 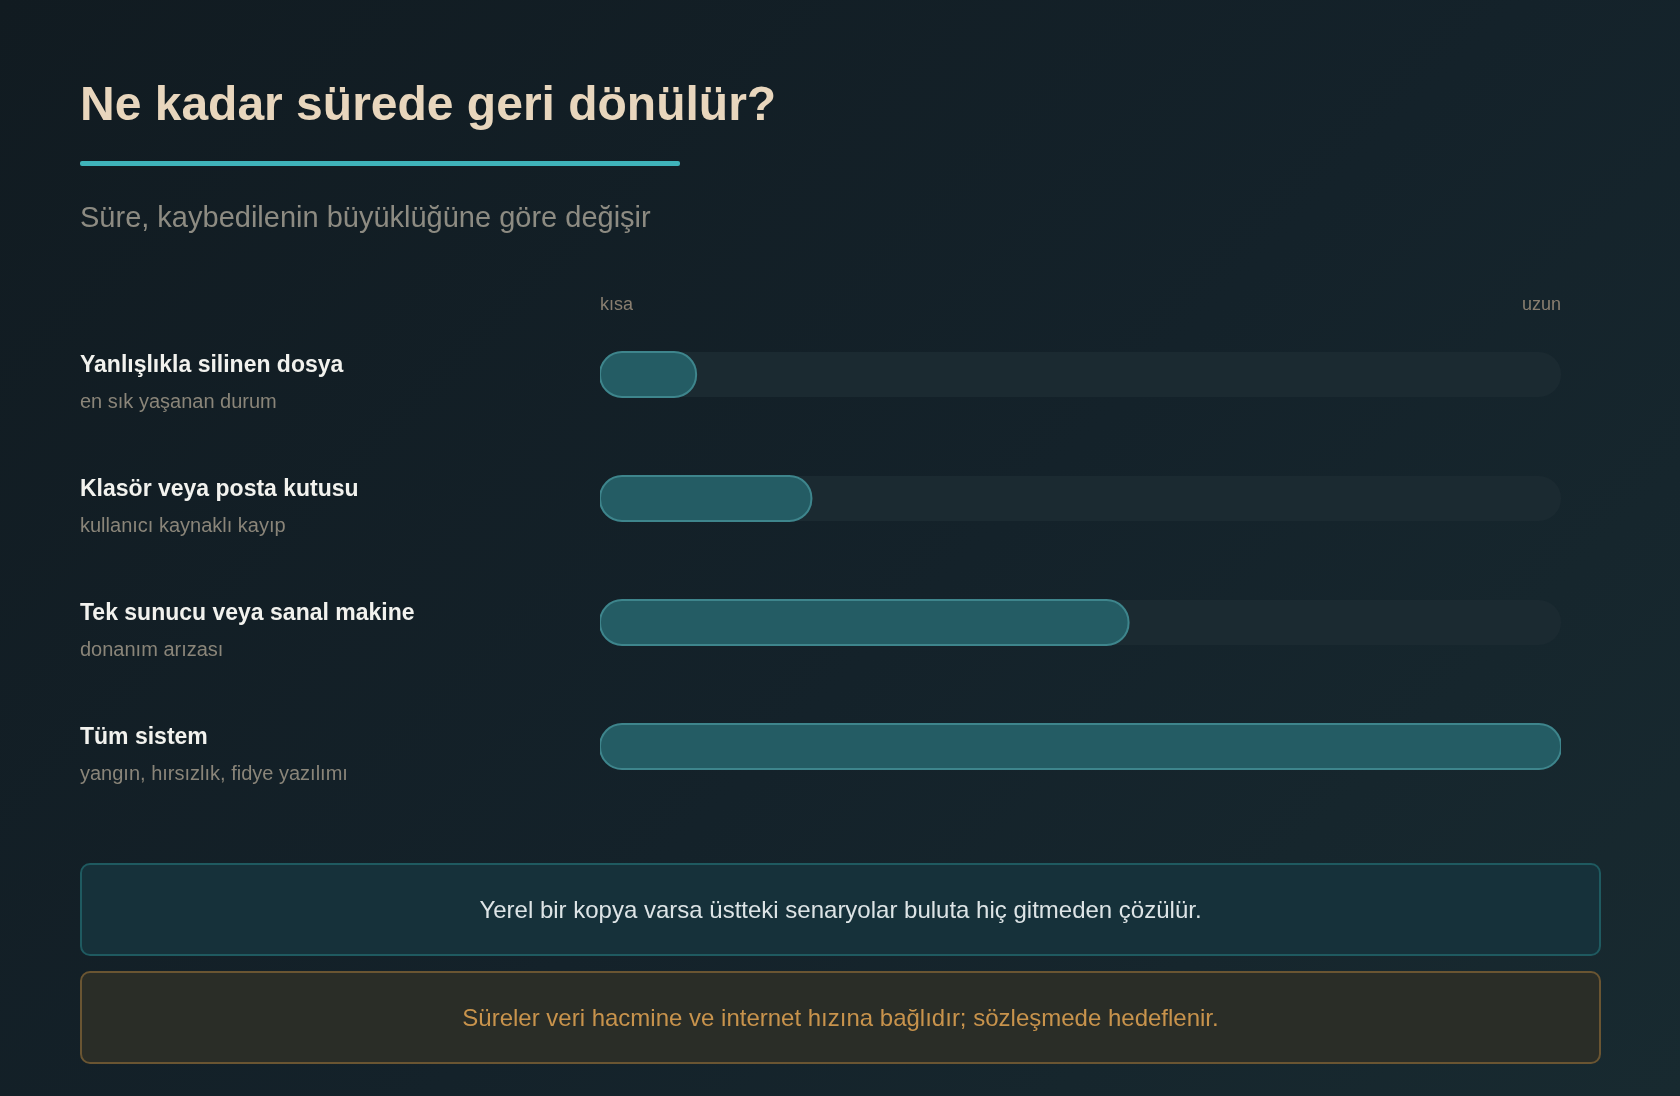 I want to click on y-tick-label: Tek sunucu veya sanal makine donanım arızası, so click(x=247, y=629).